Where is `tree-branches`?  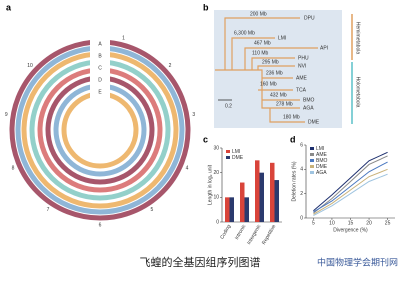 tree-branches is located at coordinates (283, 69).